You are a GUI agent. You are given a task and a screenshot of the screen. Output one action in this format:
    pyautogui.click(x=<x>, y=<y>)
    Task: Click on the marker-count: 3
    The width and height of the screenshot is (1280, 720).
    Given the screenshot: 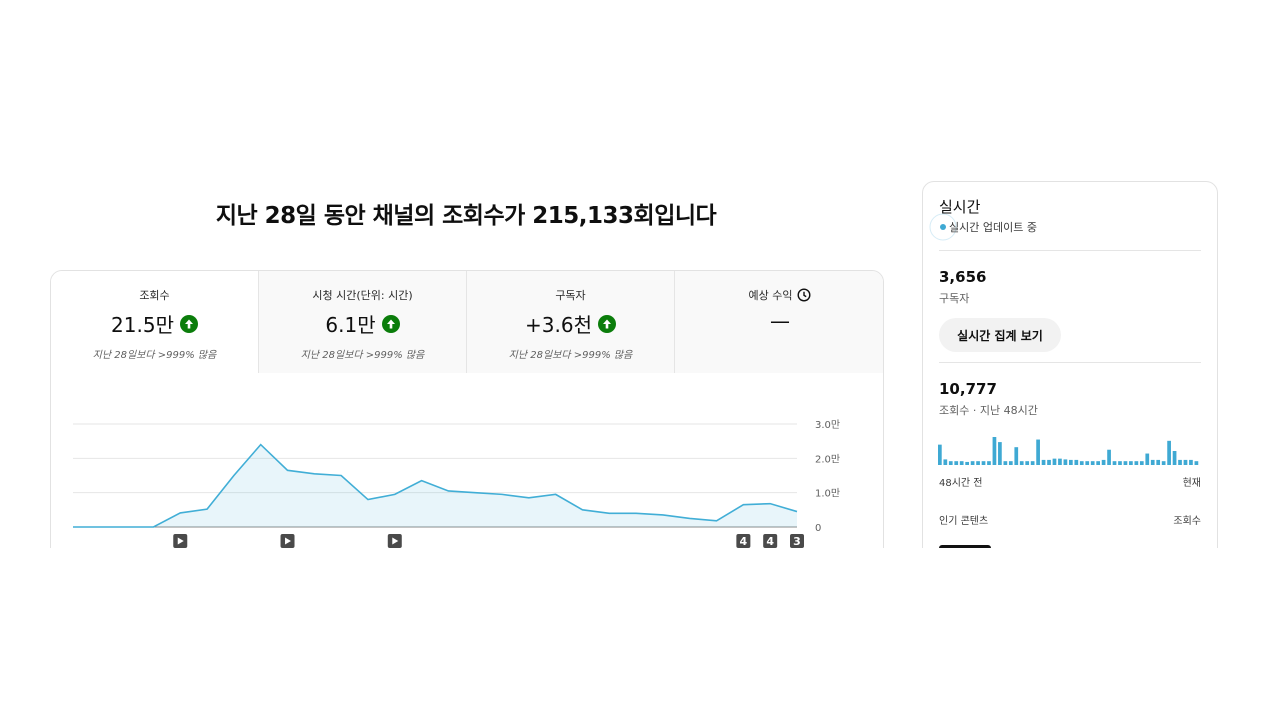 What is the action you would take?
    pyautogui.click(x=797, y=541)
    